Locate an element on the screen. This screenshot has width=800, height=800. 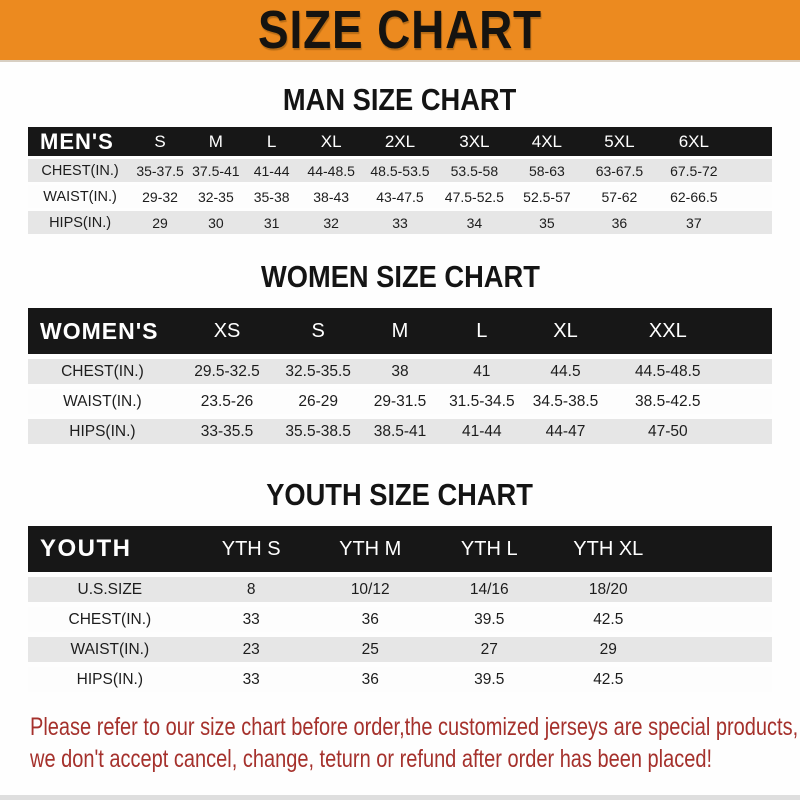
size-cell: 30 is located at coordinates (215, 222).